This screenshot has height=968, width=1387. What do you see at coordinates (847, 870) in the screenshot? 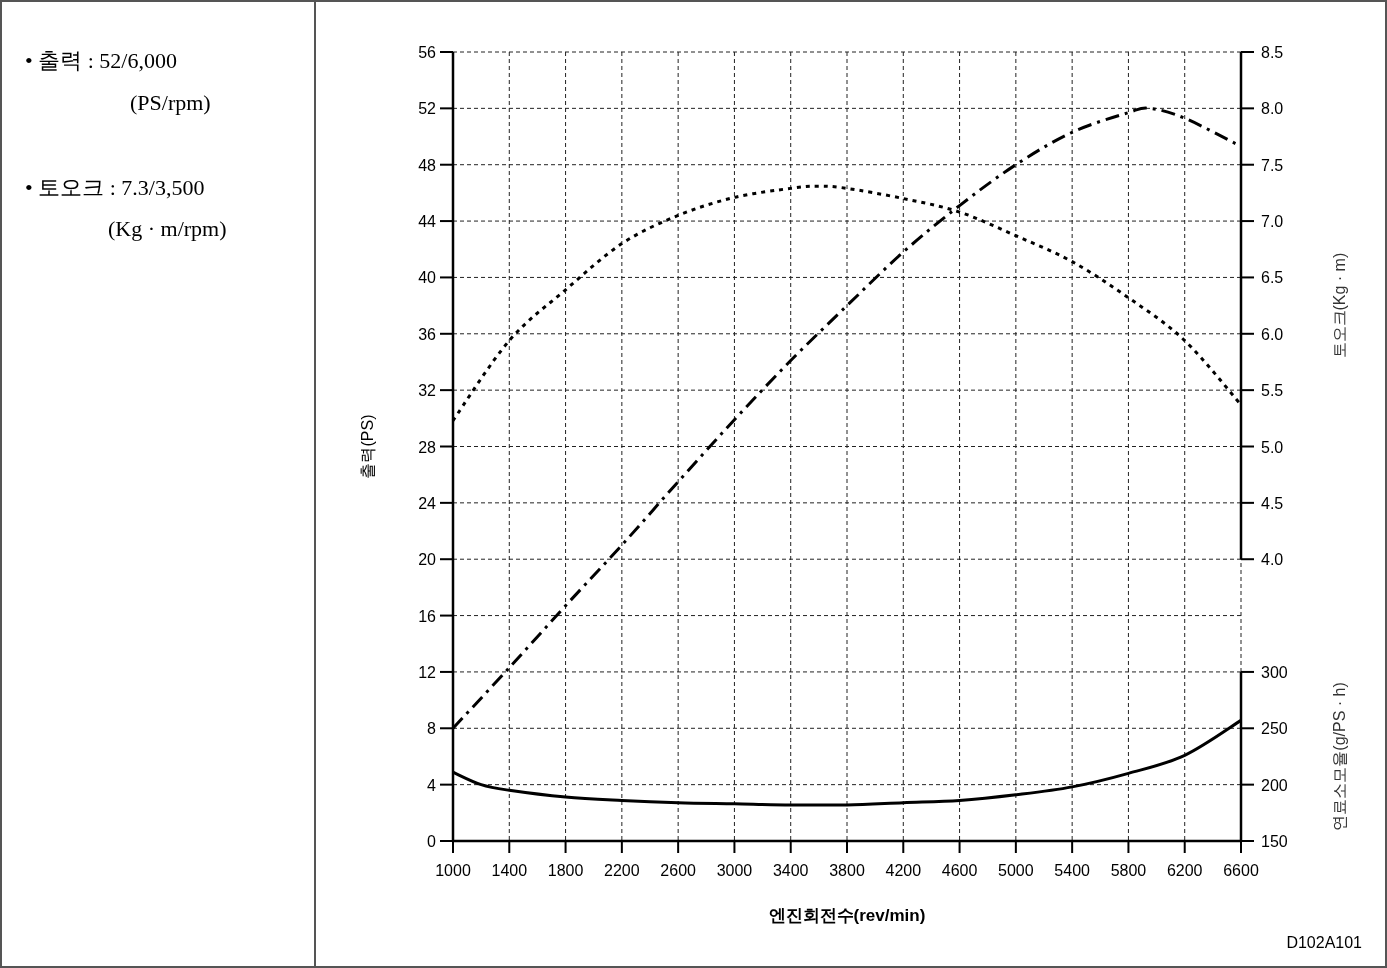
I see `x-tick-label: 3800` at bounding box center [847, 870].